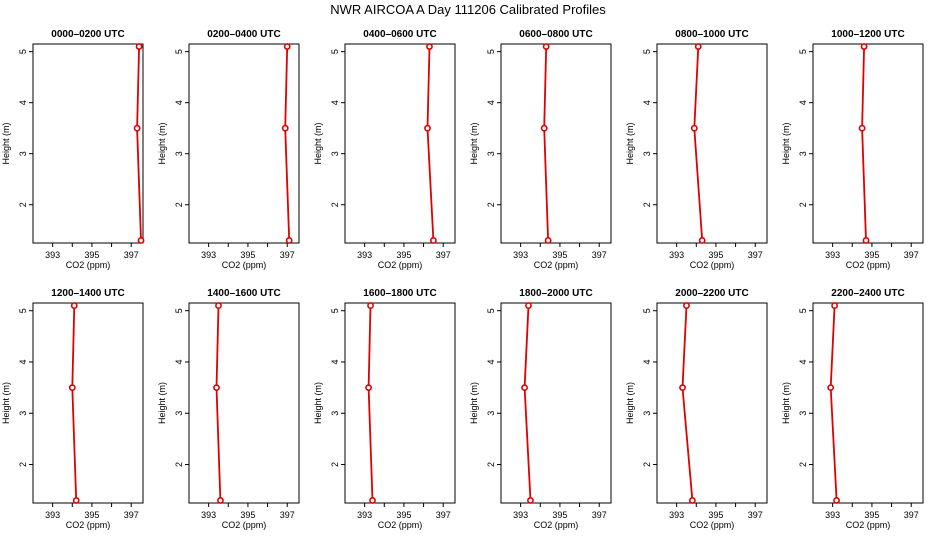 This screenshot has height=540, width=936. Describe the element at coordinates (867, 293) in the screenshot. I see `panel-title: 2200–2400 UTC` at that location.